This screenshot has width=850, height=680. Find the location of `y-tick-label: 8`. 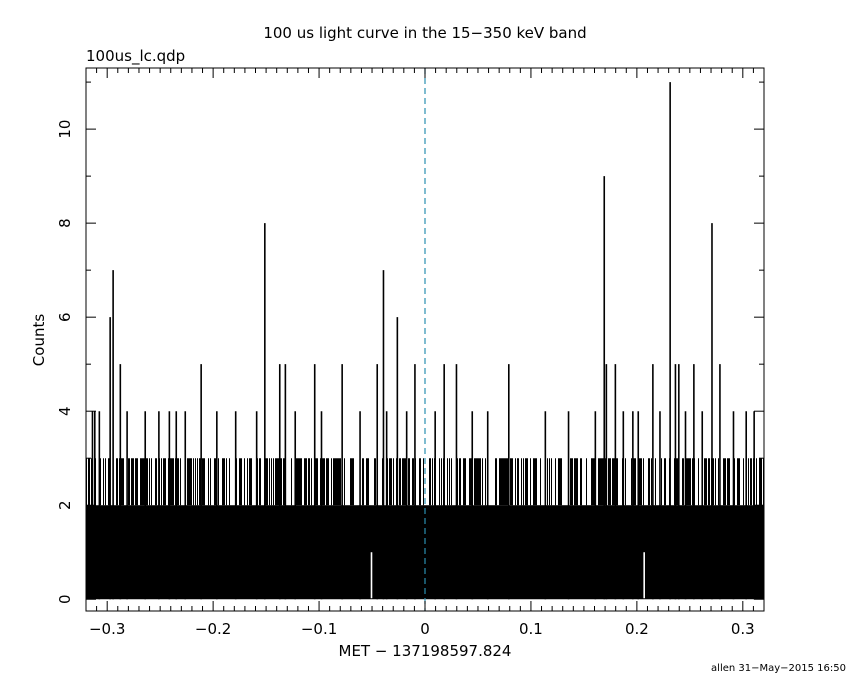

y-tick-label: 8 is located at coordinates (65, 223).